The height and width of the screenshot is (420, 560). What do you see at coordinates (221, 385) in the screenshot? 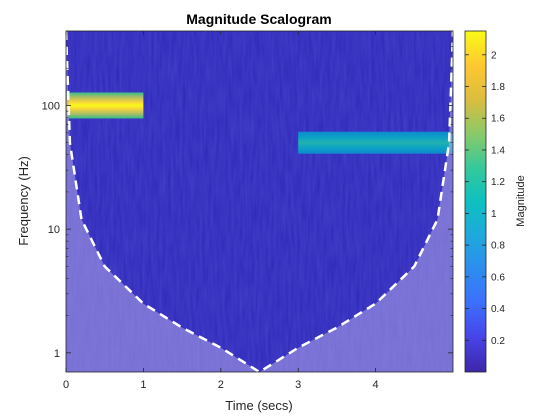
I see `x-tick-label: 2` at bounding box center [221, 385].